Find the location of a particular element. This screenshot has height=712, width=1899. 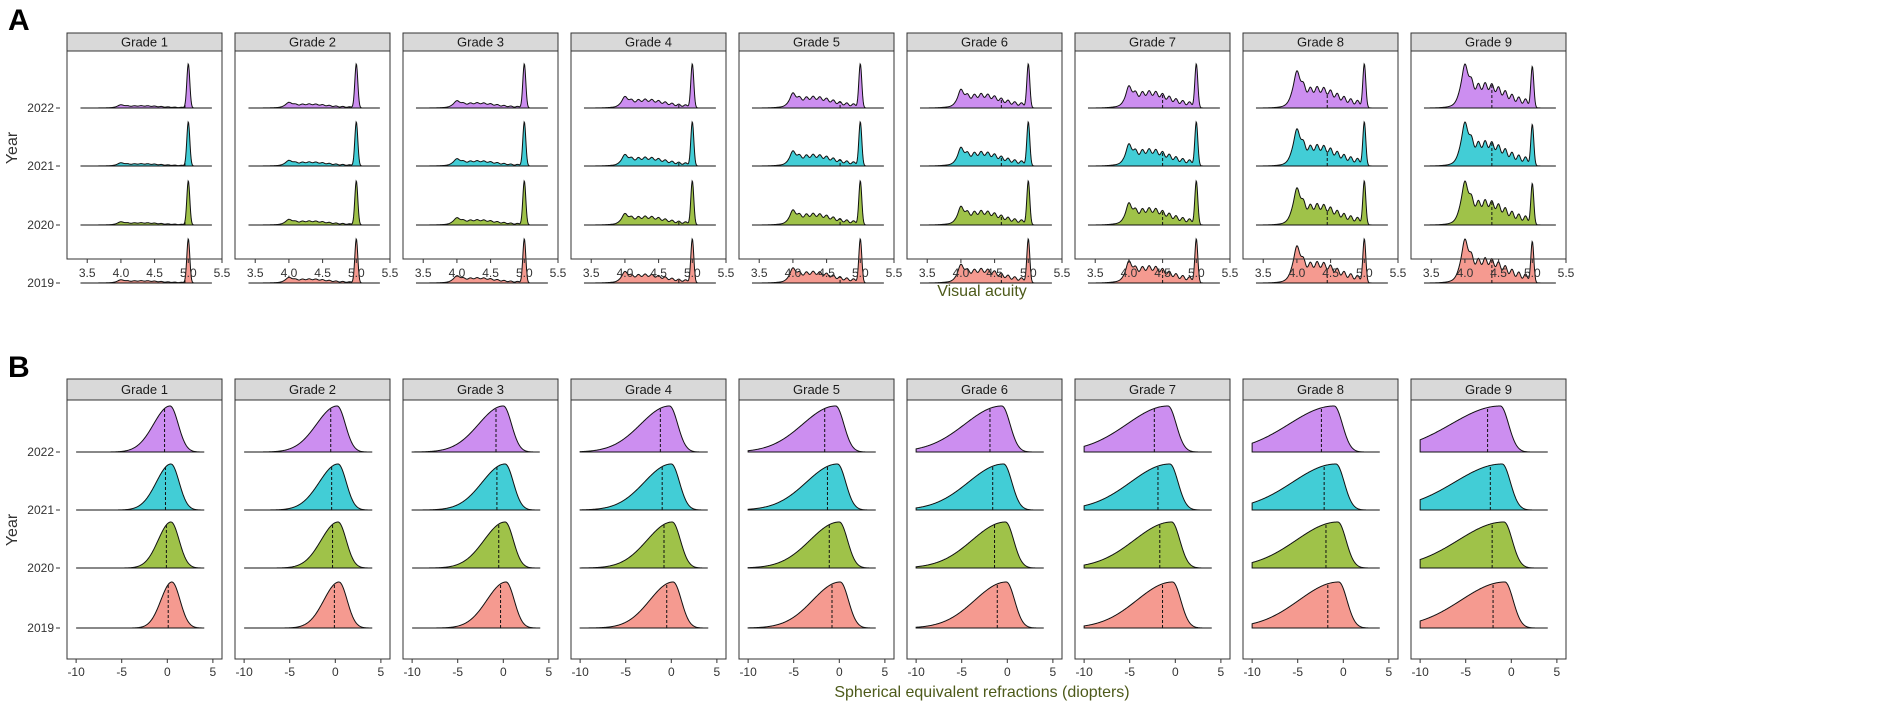

facet-grade-5: Grade 5 -10 -5 0 5 is located at coordinates (816, 528).